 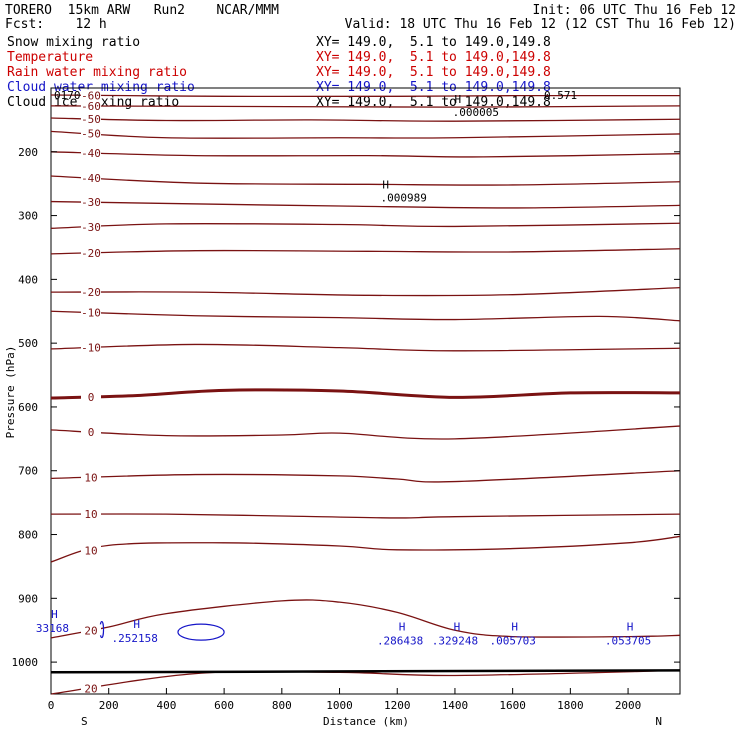 What do you see at coordinates (28, 407) in the screenshot?
I see `y-tick-label: 600` at bounding box center [28, 407].